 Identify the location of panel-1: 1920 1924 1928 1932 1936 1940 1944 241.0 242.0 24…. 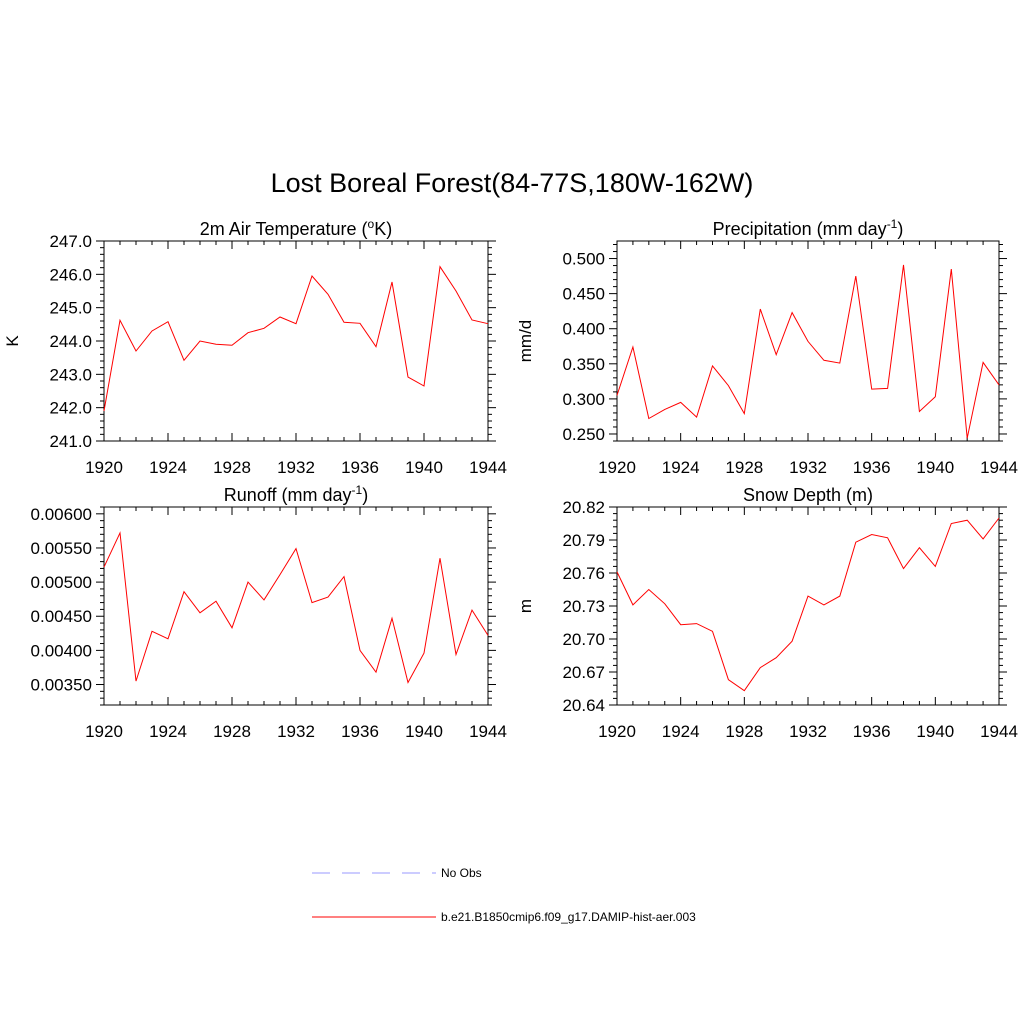
(255, 347).